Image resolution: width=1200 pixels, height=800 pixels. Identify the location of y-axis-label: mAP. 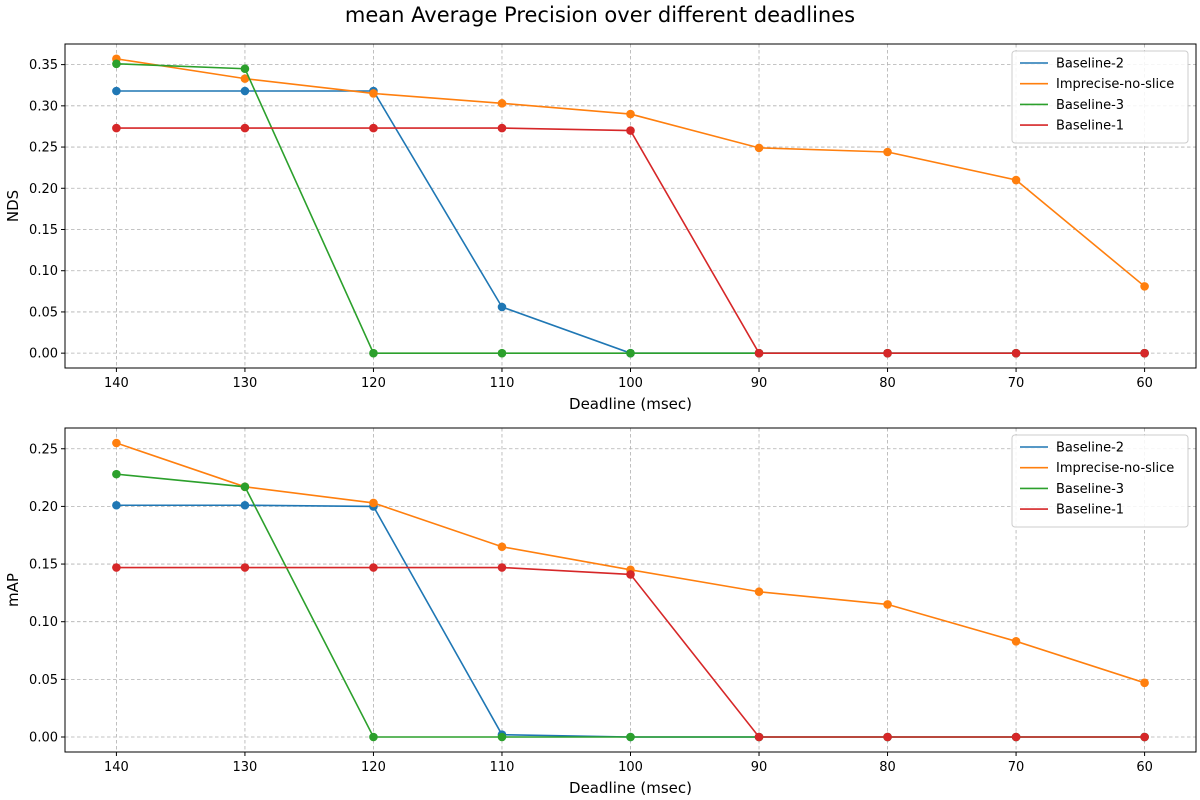
(13, 590).